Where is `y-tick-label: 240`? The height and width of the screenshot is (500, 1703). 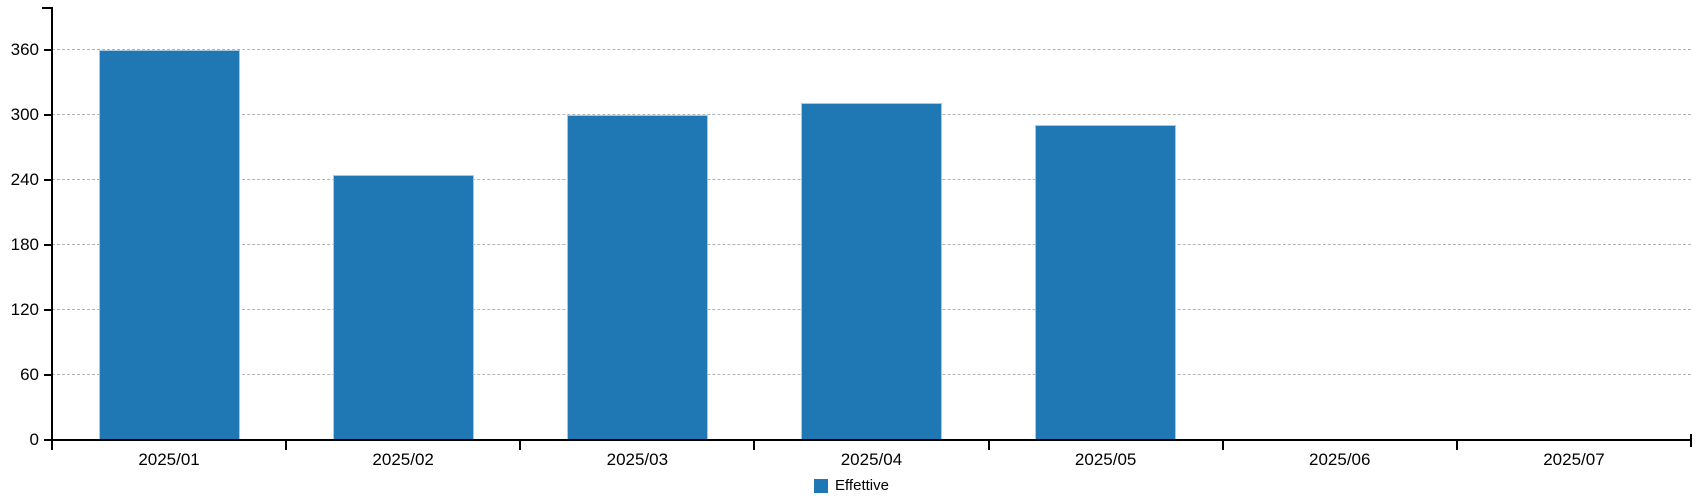 y-tick-label: 240 is located at coordinates (24, 179).